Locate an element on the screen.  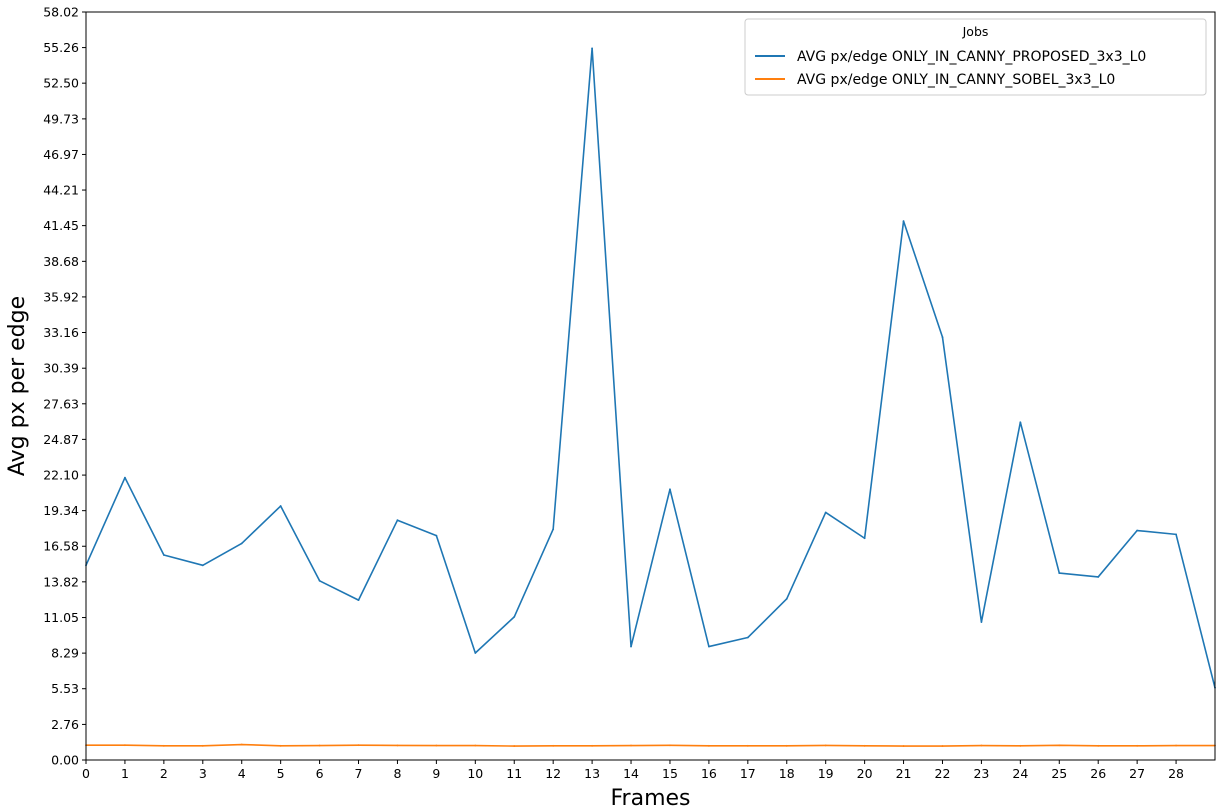
x-tick-label: 18 is located at coordinates (787, 773).